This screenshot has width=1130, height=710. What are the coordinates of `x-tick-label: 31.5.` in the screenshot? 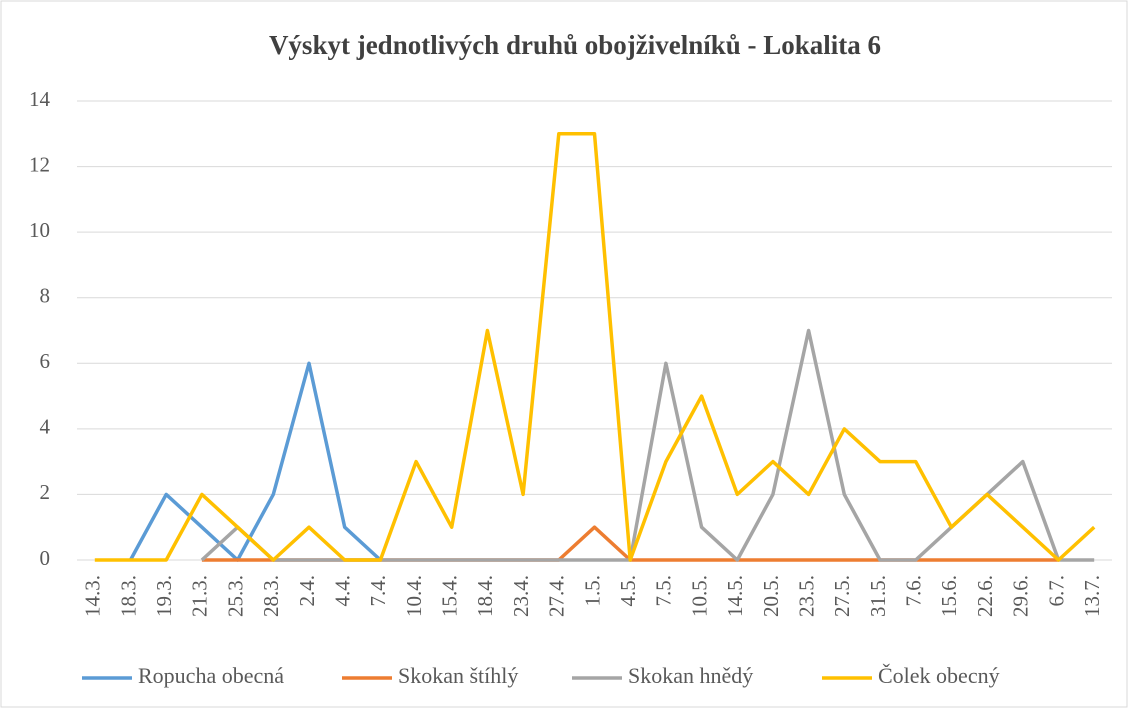 It's located at (878, 596).